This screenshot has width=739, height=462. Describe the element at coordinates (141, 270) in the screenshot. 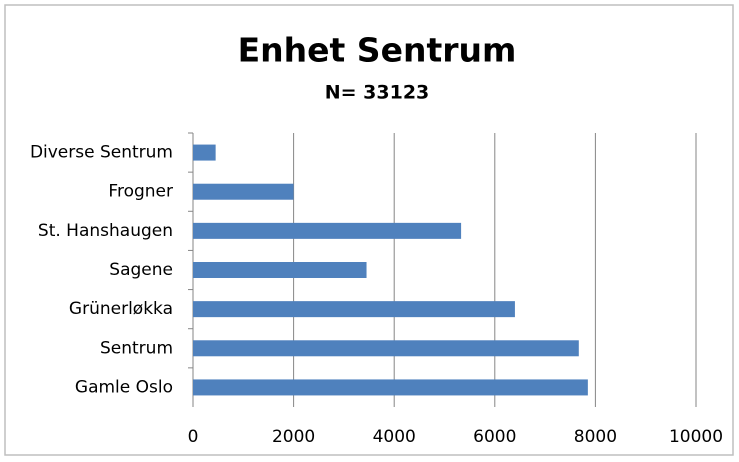

I see `y-tick-label: Sagene` at that location.